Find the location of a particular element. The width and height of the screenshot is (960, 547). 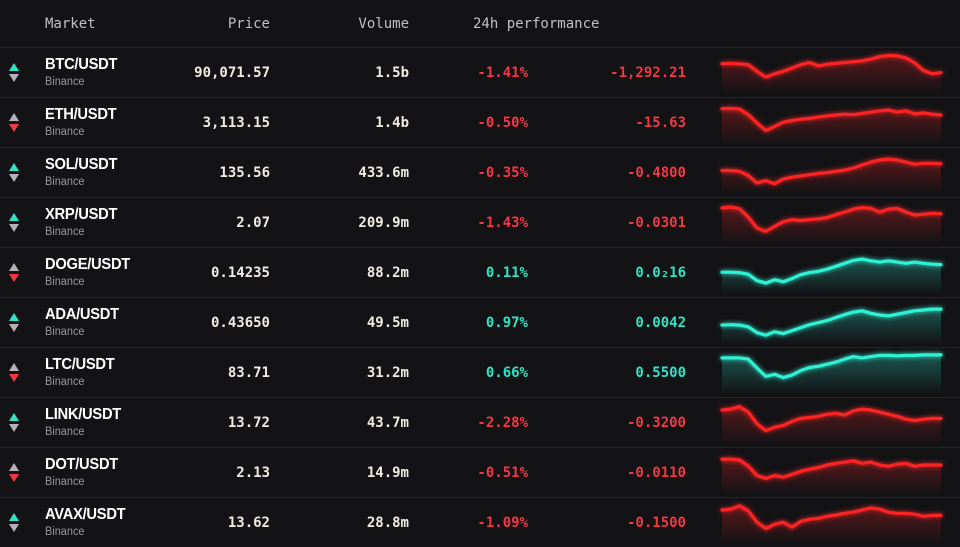

volume-value: 31.2m is located at coordinates (387, 372).